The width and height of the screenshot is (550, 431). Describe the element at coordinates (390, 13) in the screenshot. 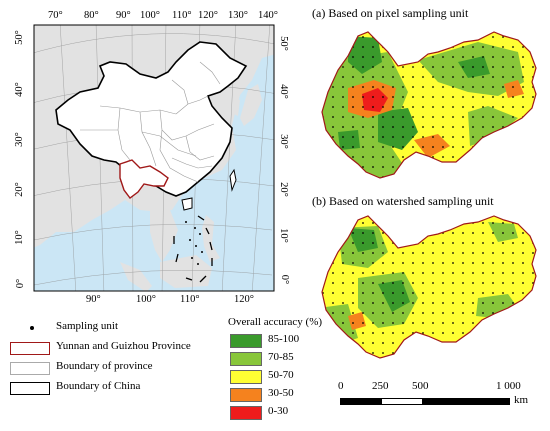

I see `panel-a-title: (a) Based on pixel sampling unit` at that location.